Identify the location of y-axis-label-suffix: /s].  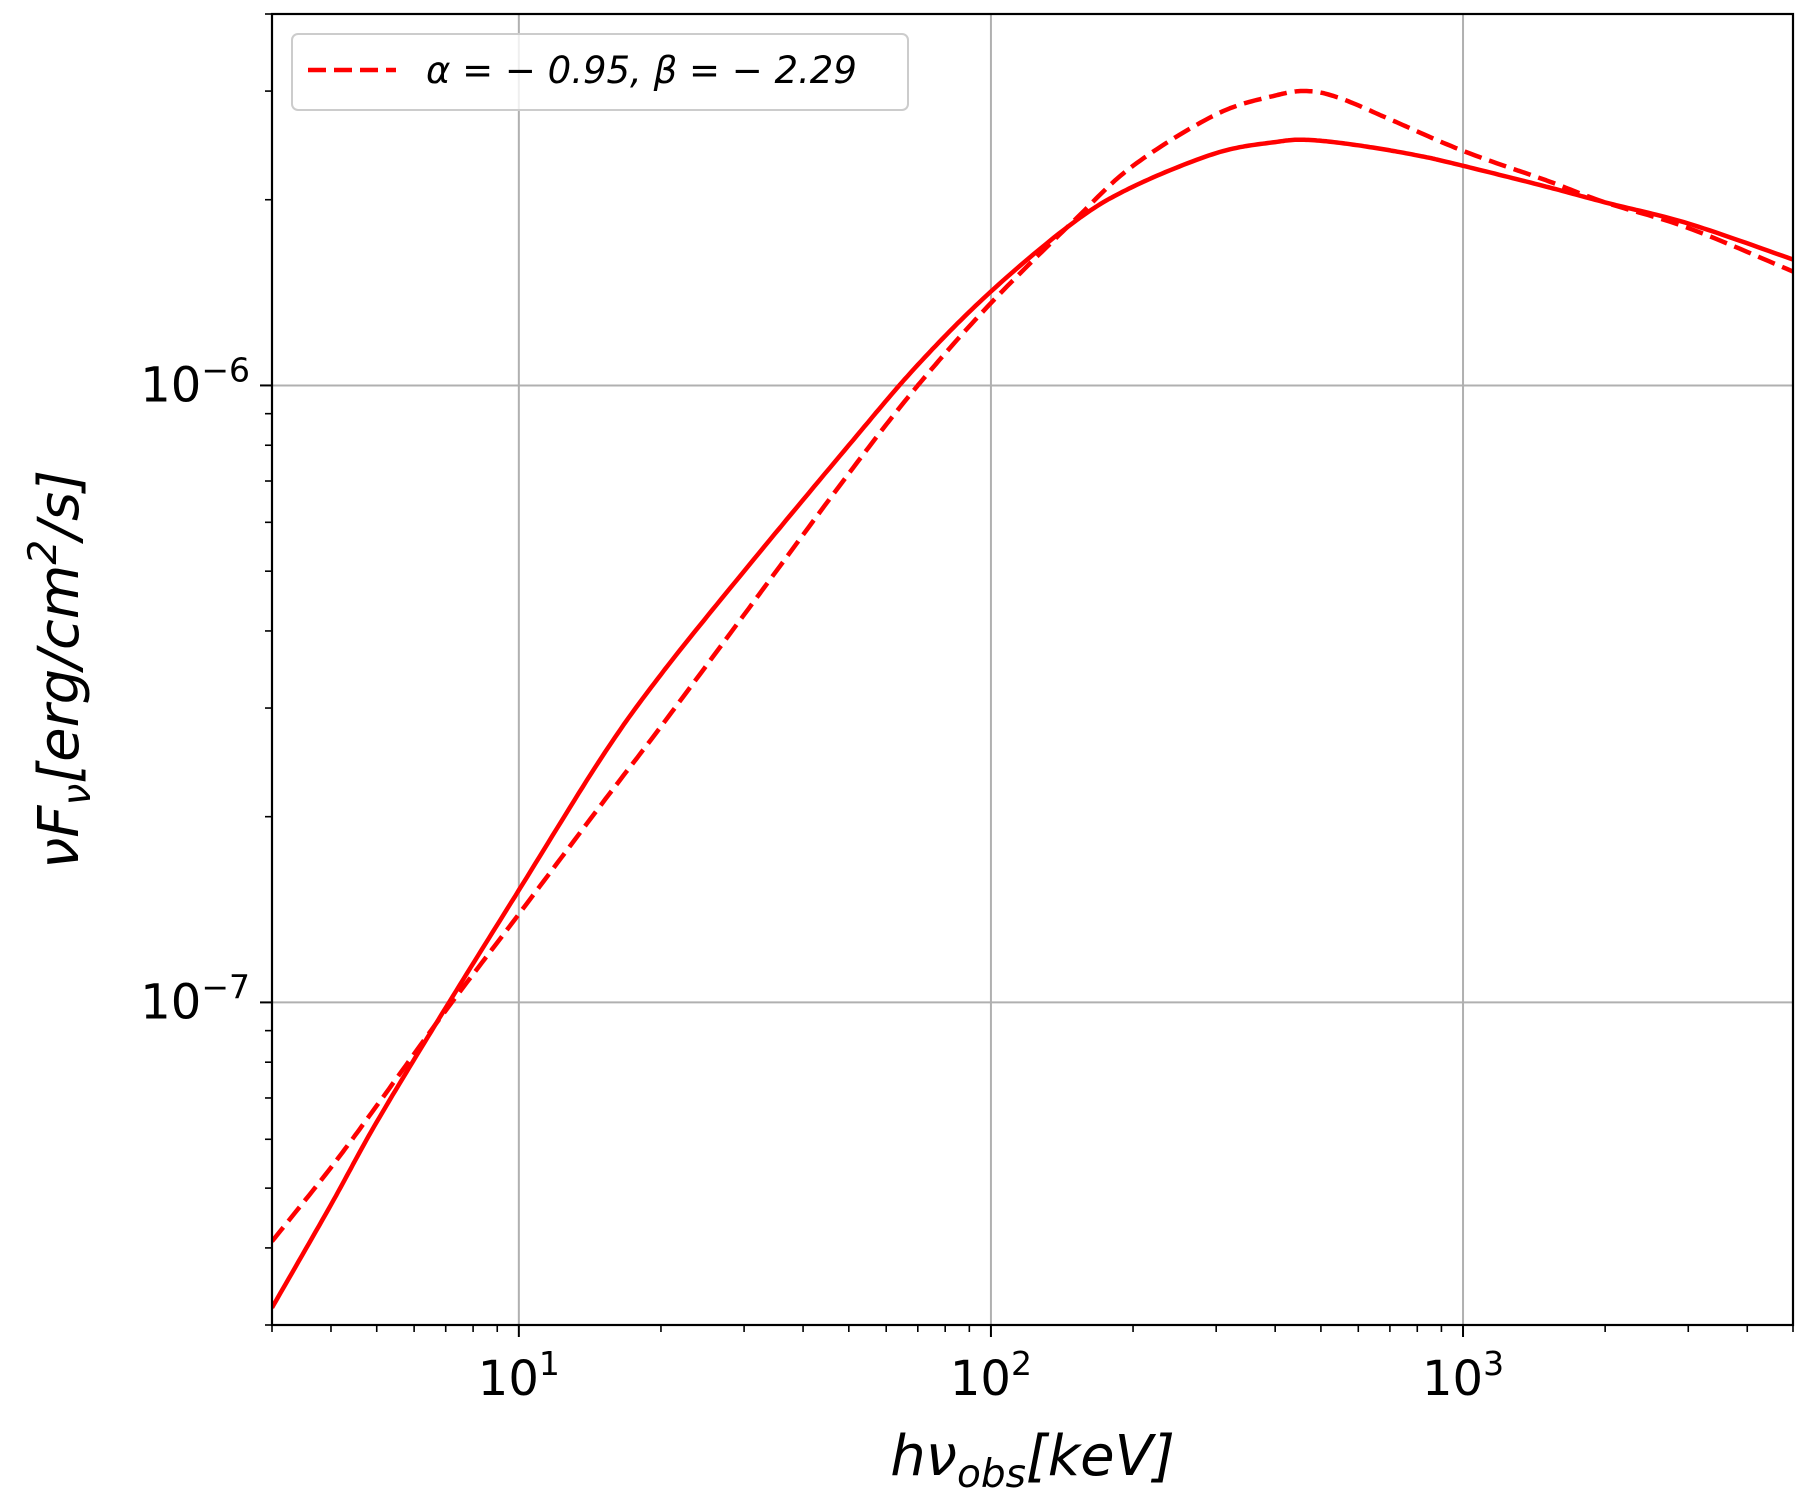
(59, 507).